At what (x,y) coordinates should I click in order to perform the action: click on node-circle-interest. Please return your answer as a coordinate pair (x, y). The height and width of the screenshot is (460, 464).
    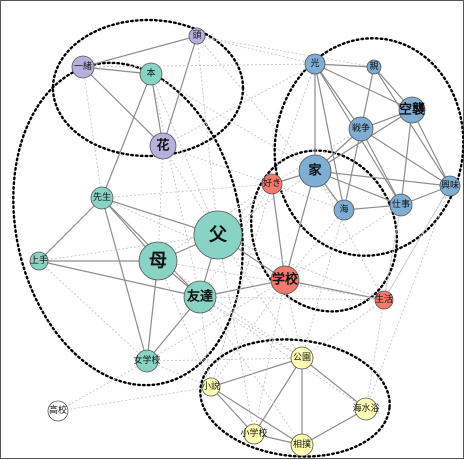
    Looking at the image, I should click on (450, 186).